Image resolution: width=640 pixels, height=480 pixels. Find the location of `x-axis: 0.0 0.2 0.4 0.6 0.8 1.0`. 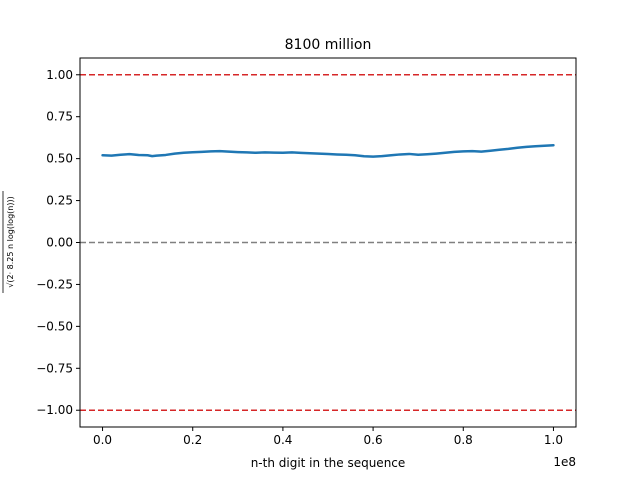

x-axis: 0.0 0.2 0.4 0.6 0.8 1.0 is located at coordinates (328, 437).